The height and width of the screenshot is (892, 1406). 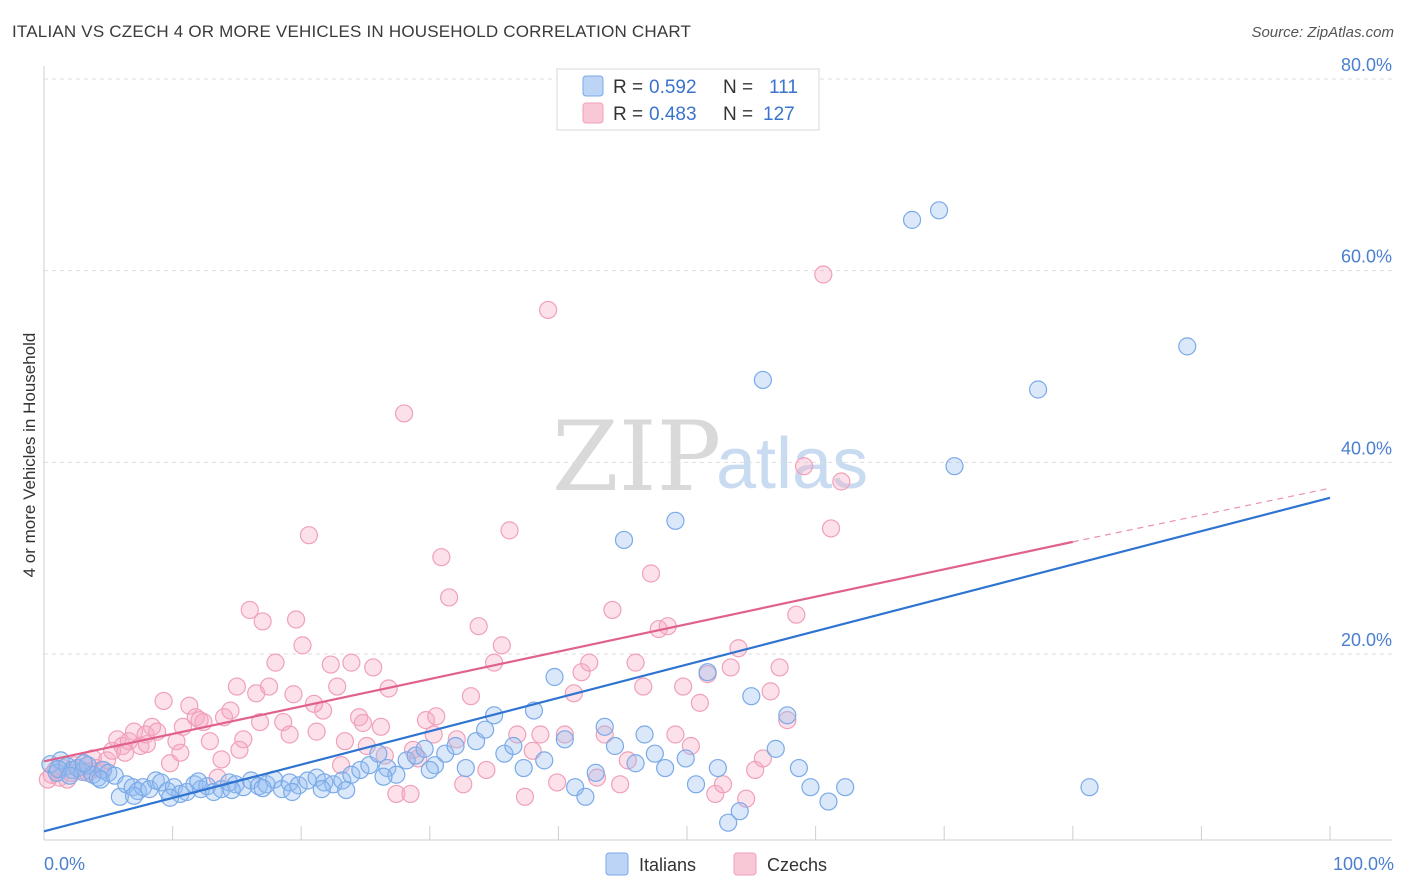 What do you see at coordinates (593, 86) in the screenshot?
I see `legend-italians-swatch` at bounding box center [593, 86].